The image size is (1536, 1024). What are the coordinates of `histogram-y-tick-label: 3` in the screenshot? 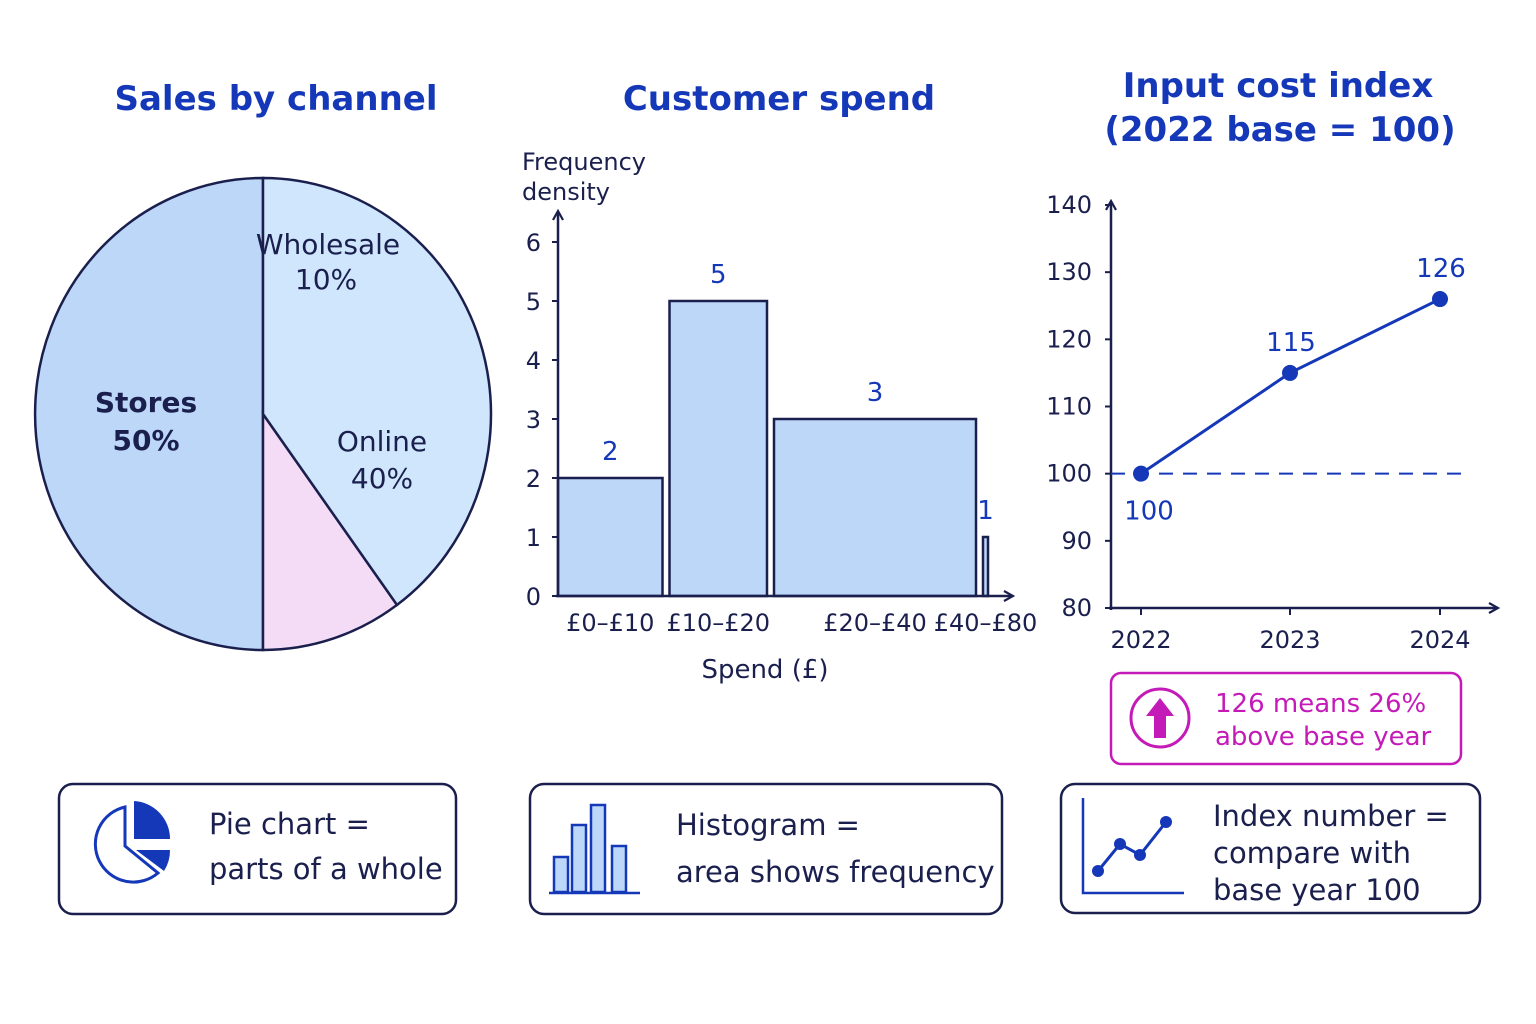 It's located at (533, 420).